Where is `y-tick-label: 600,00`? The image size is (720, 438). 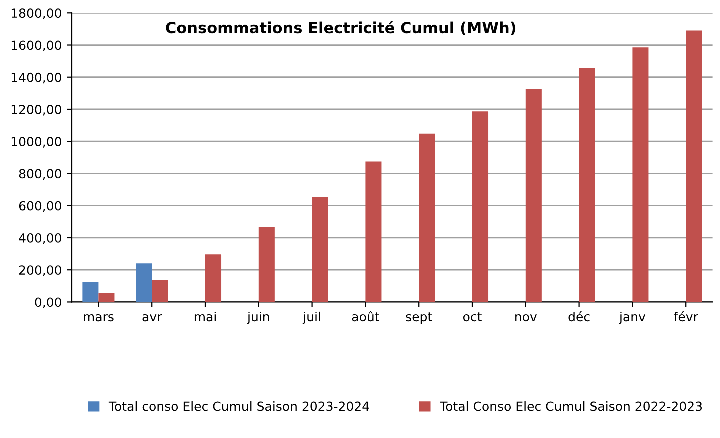
y-tick-label: 600,00 is located at coordinates (40, 206).